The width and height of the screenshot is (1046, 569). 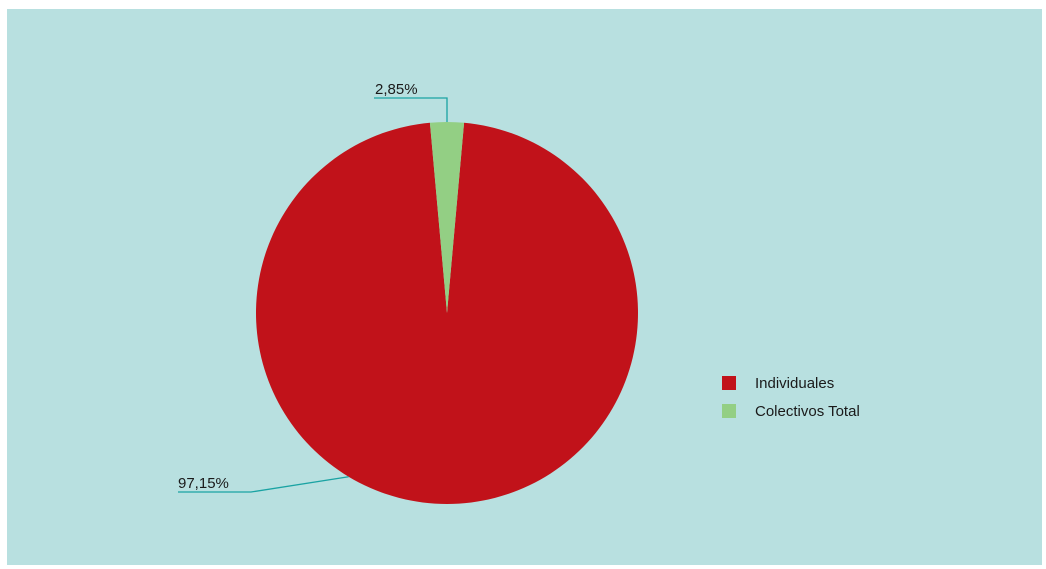 I want to click on legend-item-colectivos-total: Colectivos Total, so click(x=791, y=411).